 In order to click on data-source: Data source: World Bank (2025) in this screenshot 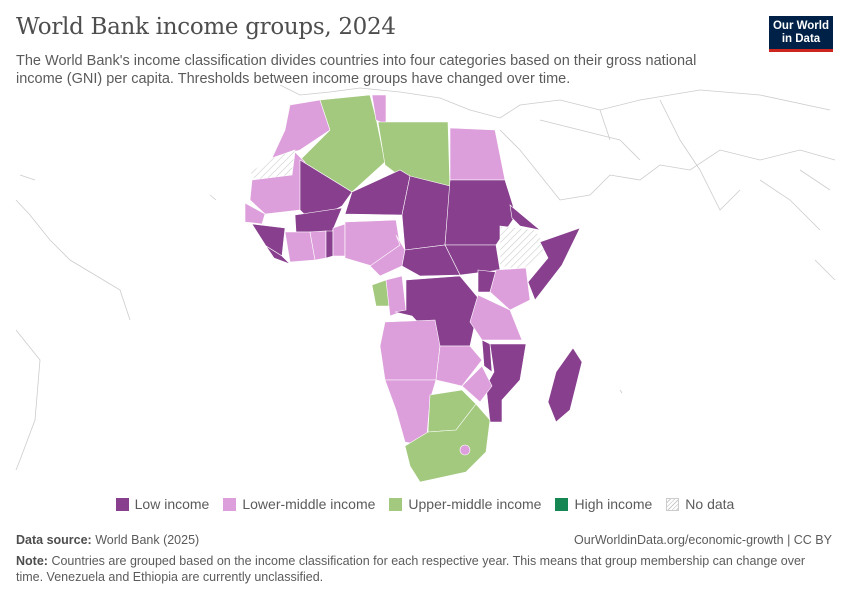, I will do `click(107, 540)`.